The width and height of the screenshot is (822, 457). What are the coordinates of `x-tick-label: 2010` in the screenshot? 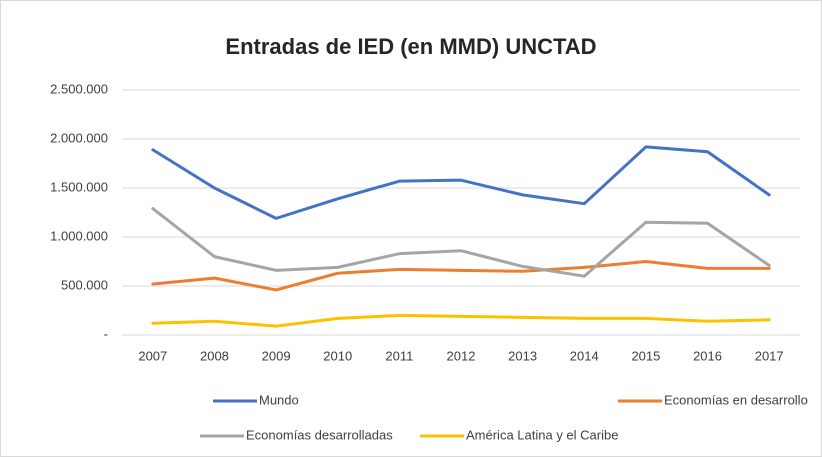 It's located at (337, 355).